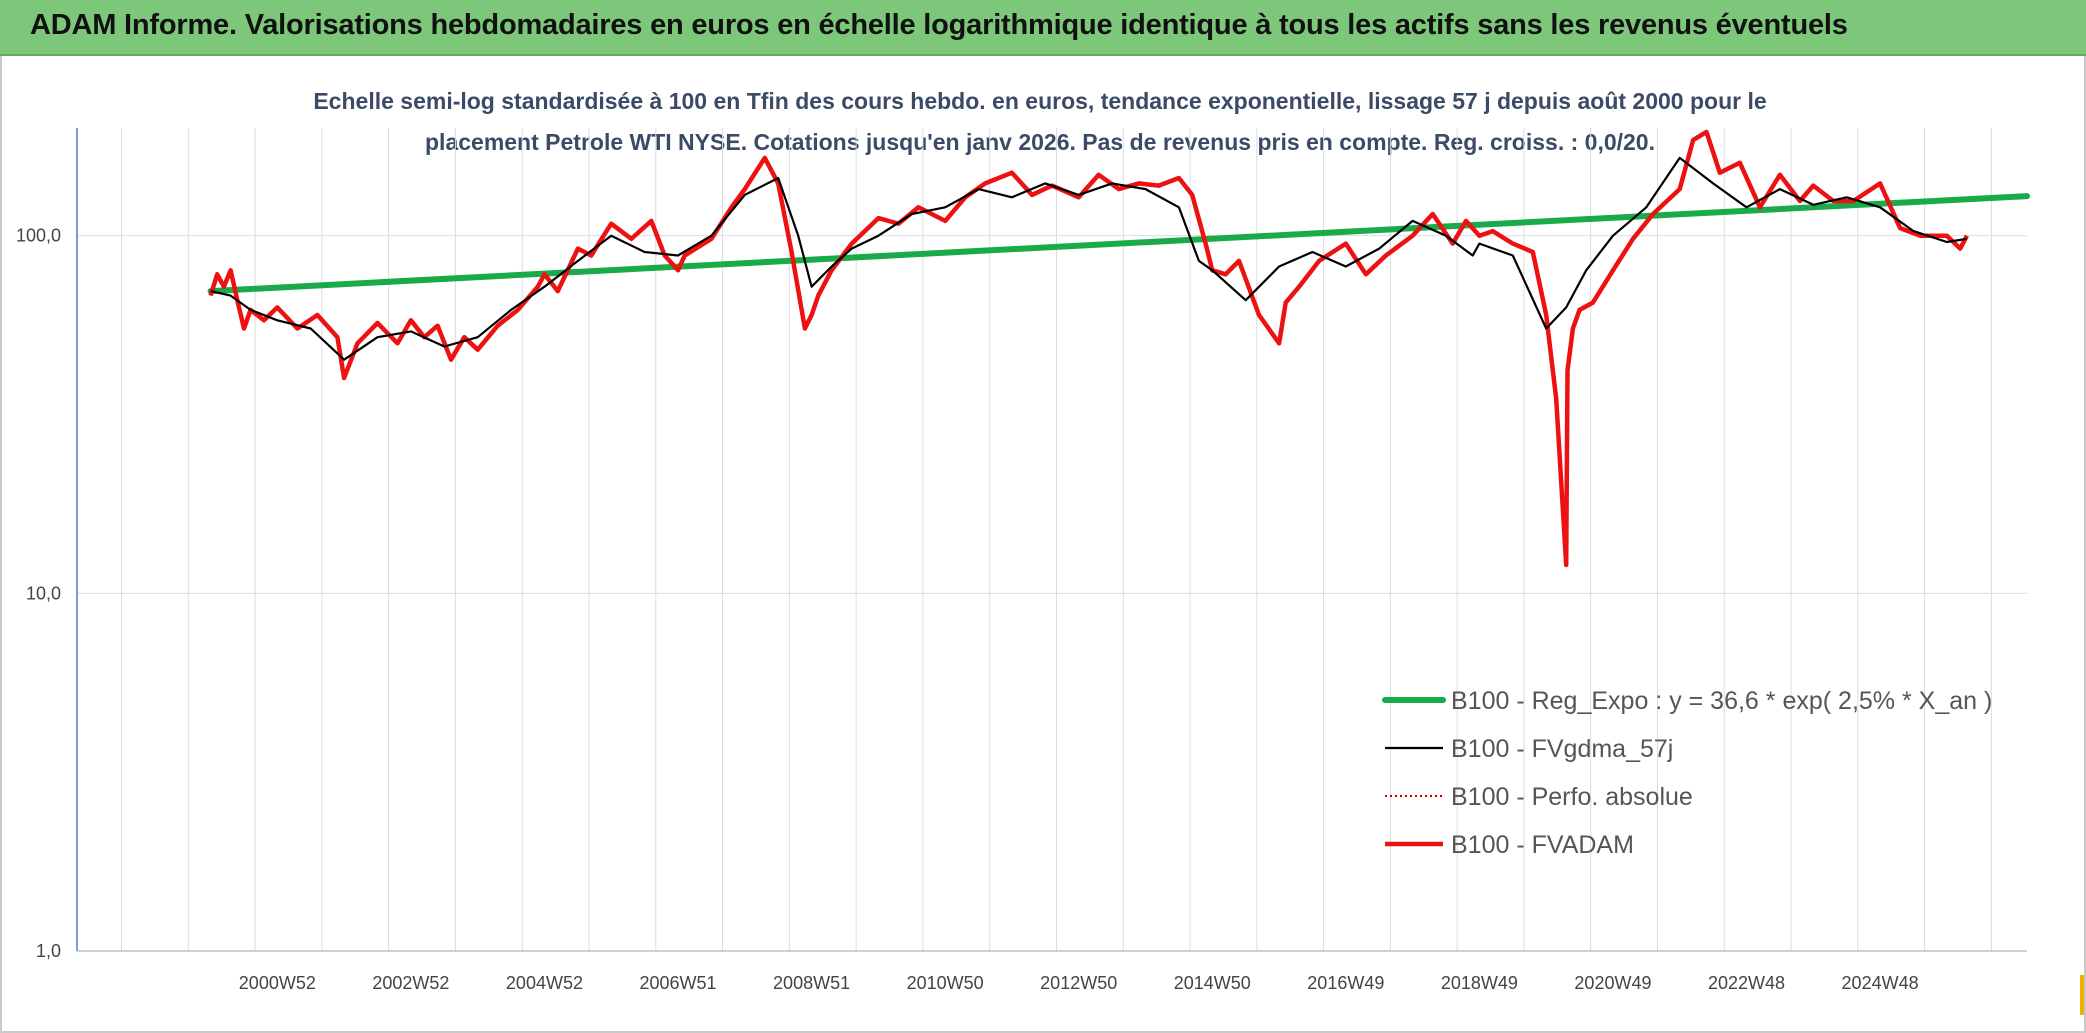 The image size is (2086, 1033). Describe the element at coordinates (1880, 983) in the screenshot. I see `x-tick-label: 2024W48` at that location.